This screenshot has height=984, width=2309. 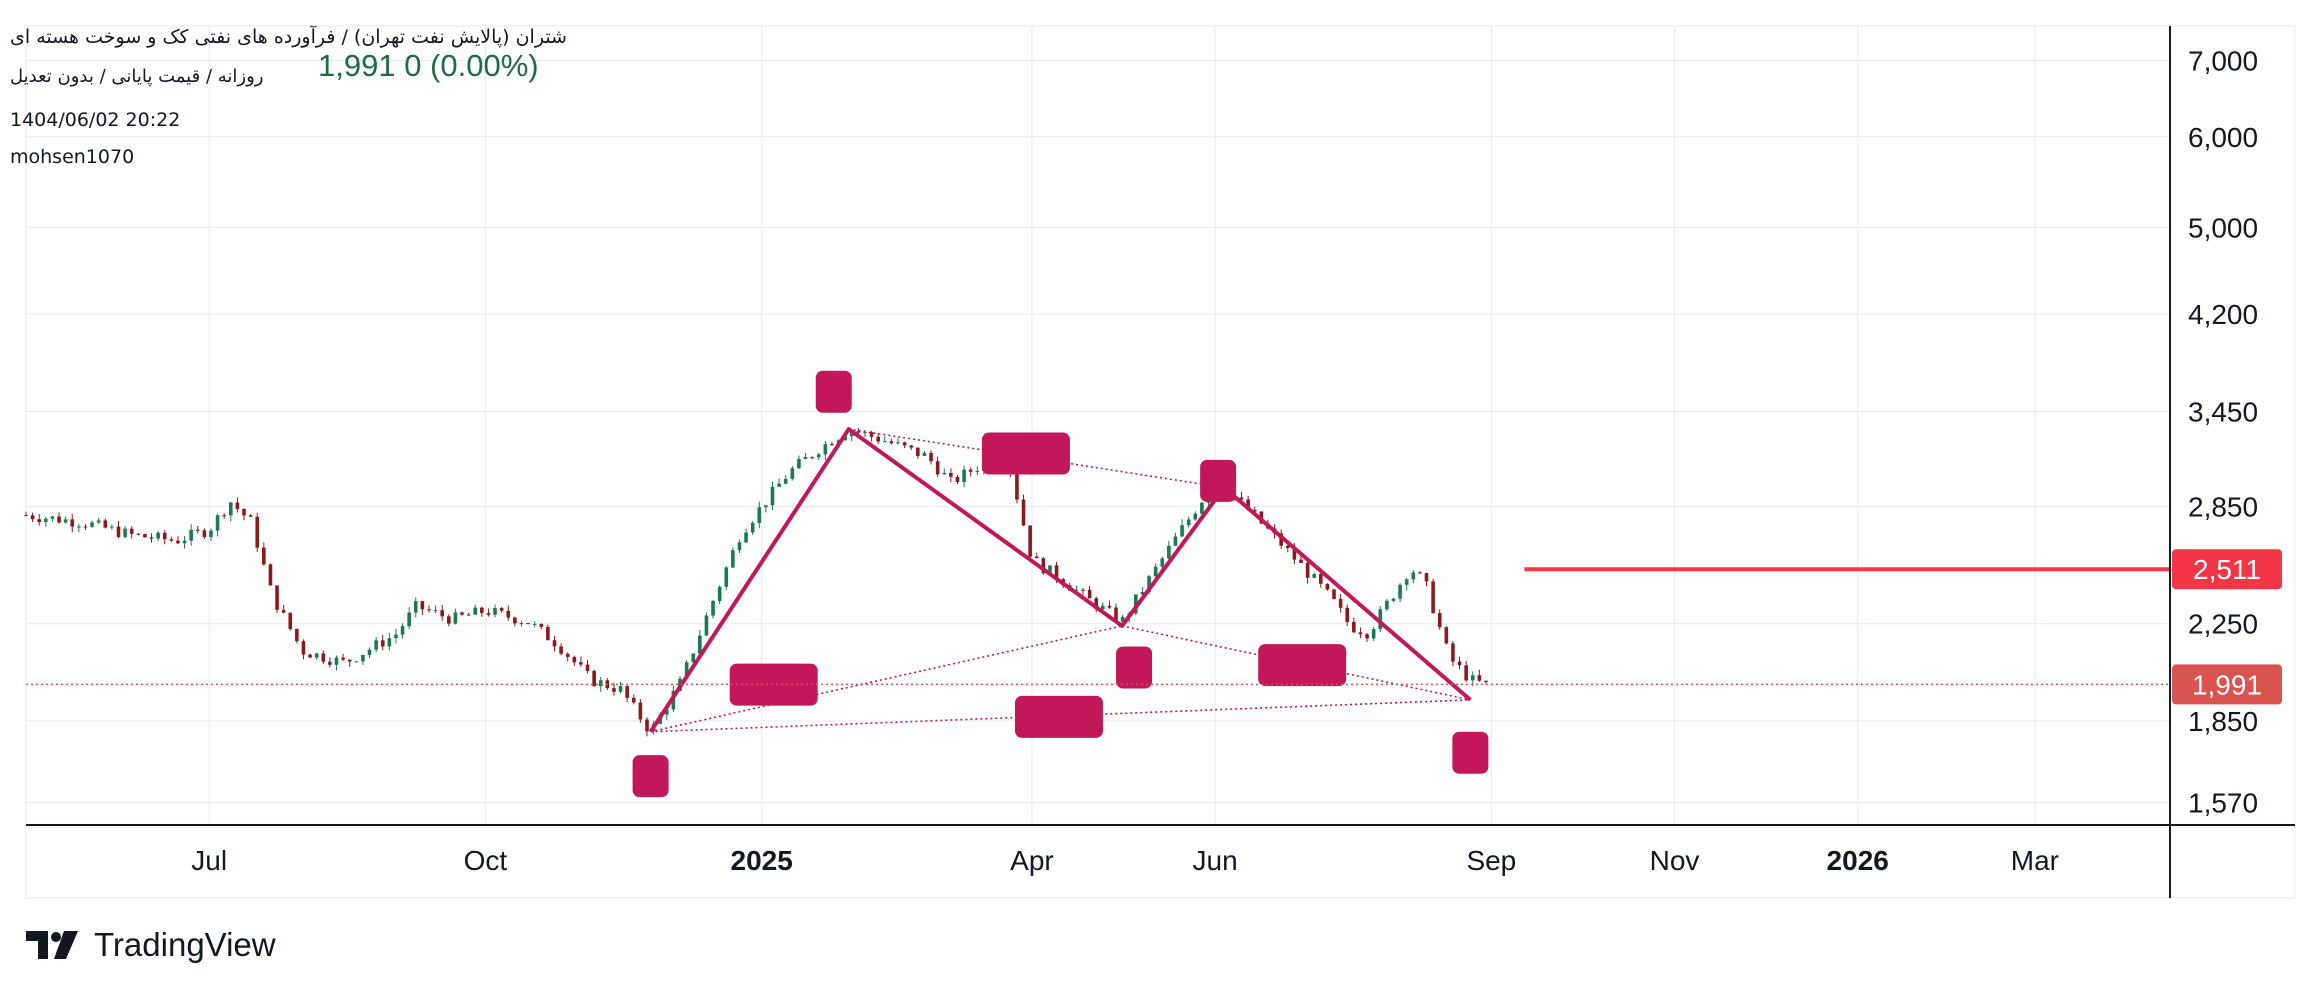 I want to click on price-badges: 2,511 1,991, so click(x=2227, y=627).